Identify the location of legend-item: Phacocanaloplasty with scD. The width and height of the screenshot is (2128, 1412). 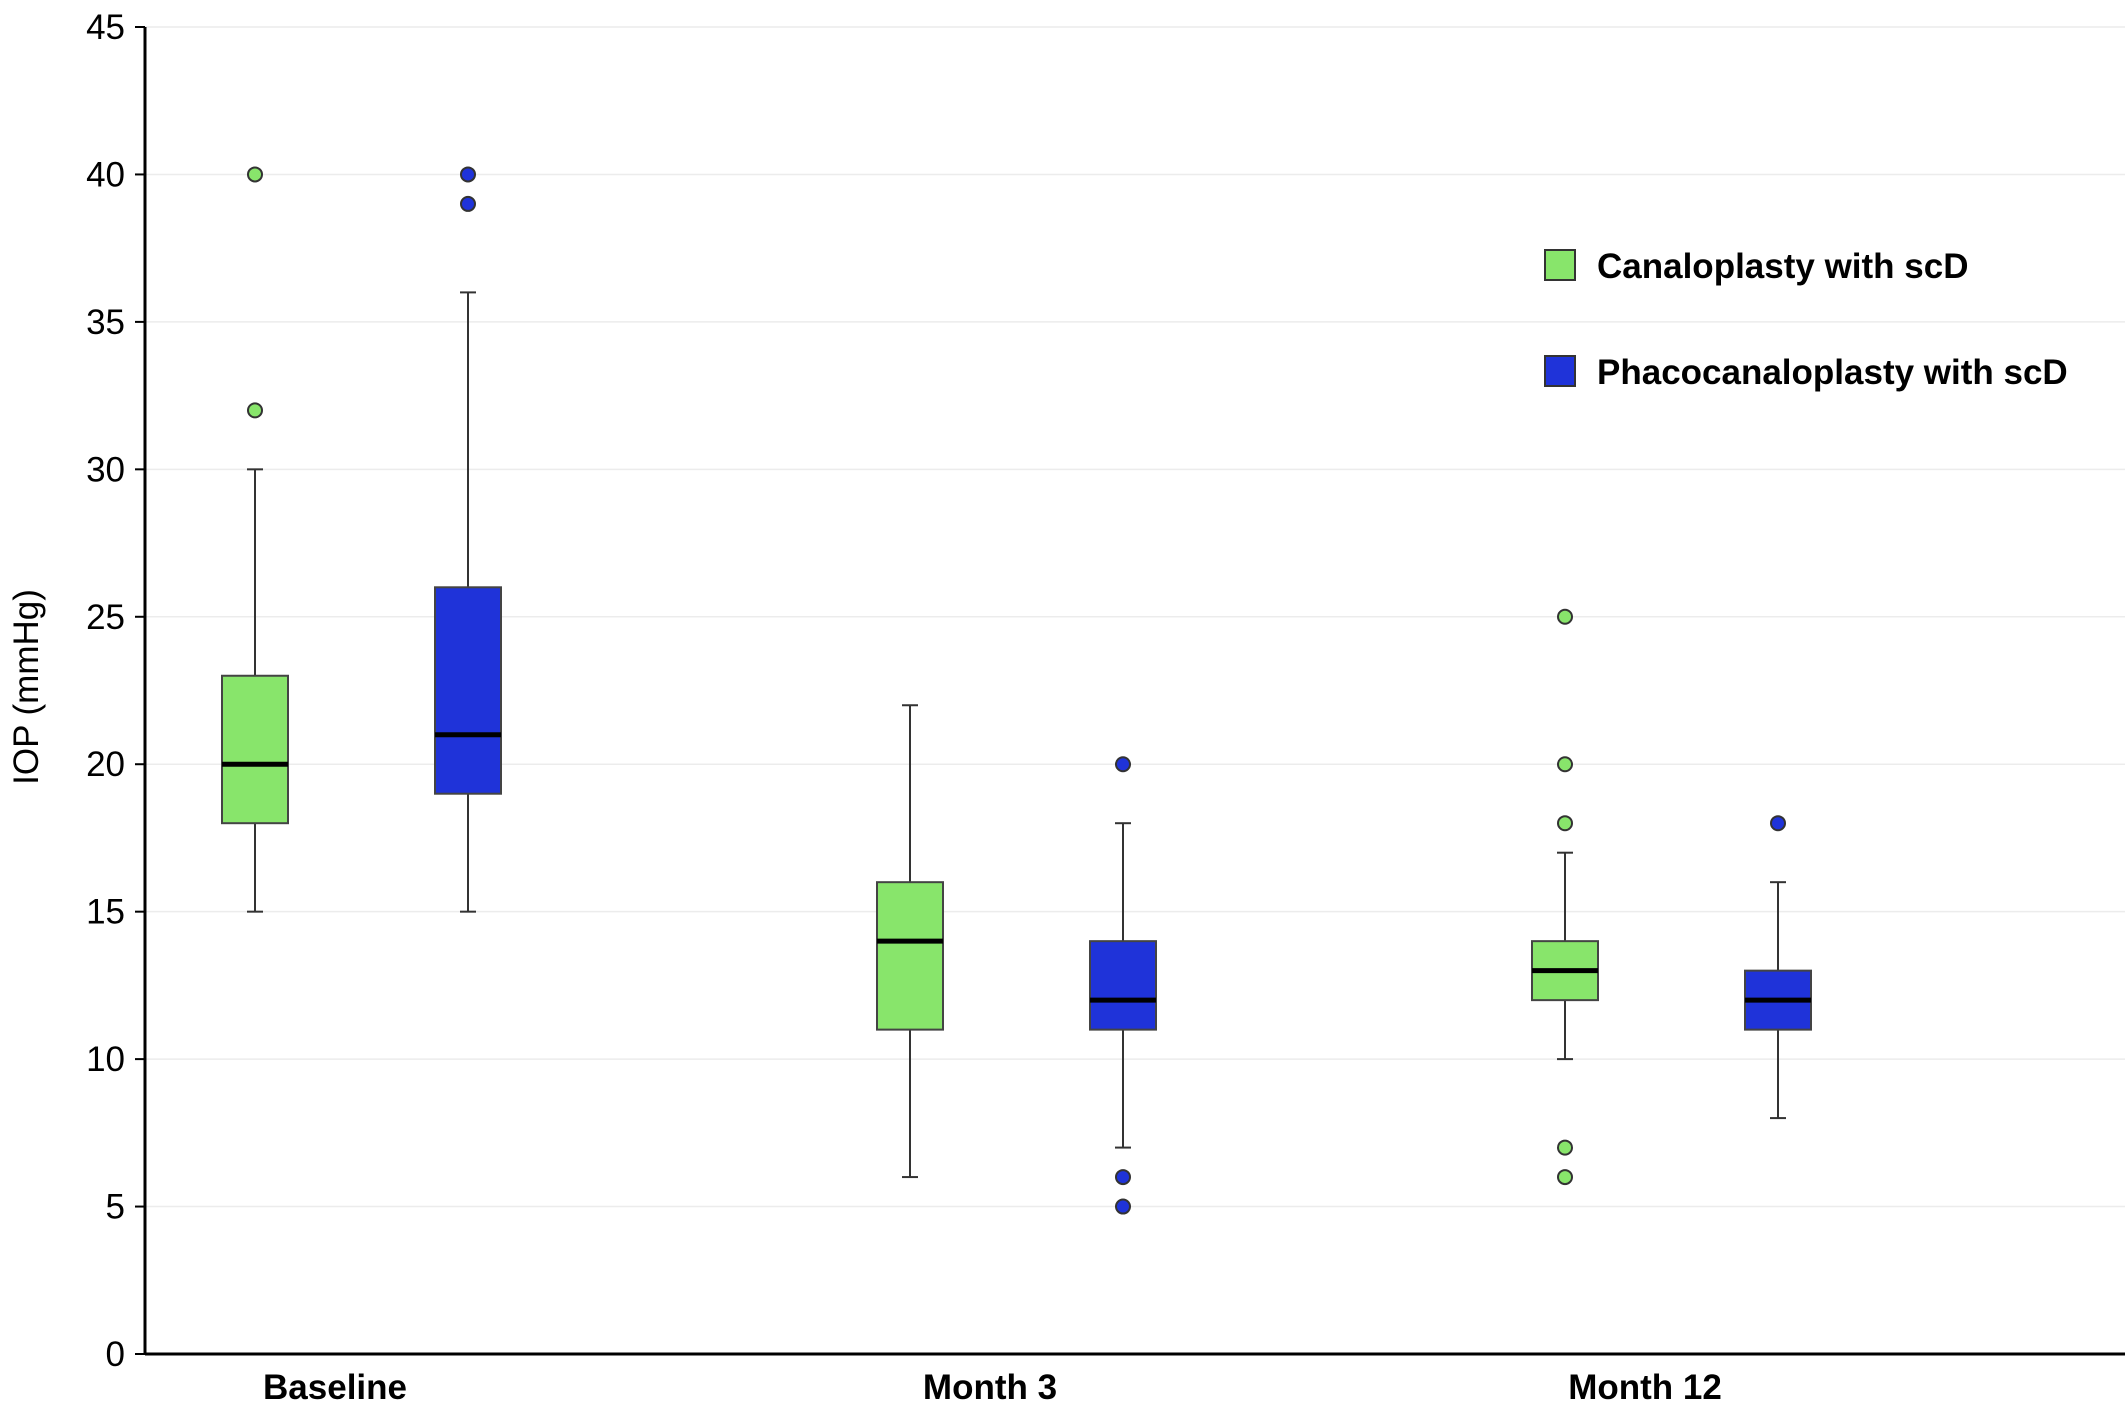
(1806, 372).